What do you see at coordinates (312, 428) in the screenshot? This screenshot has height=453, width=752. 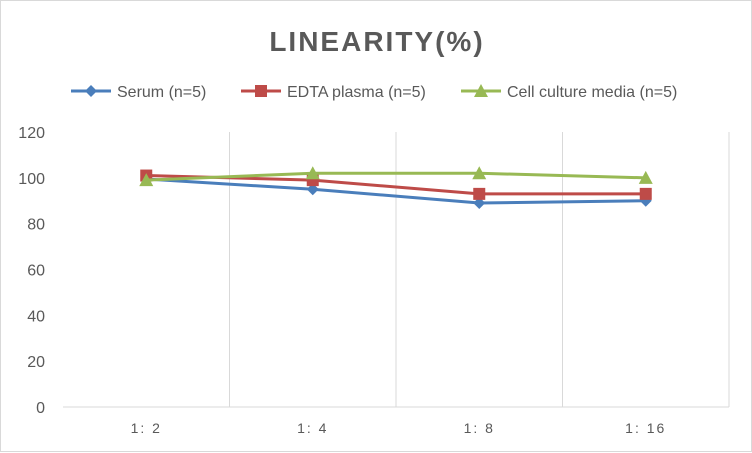 I see `x-tick-label: 1: 4` at bounding box center [312, 428].